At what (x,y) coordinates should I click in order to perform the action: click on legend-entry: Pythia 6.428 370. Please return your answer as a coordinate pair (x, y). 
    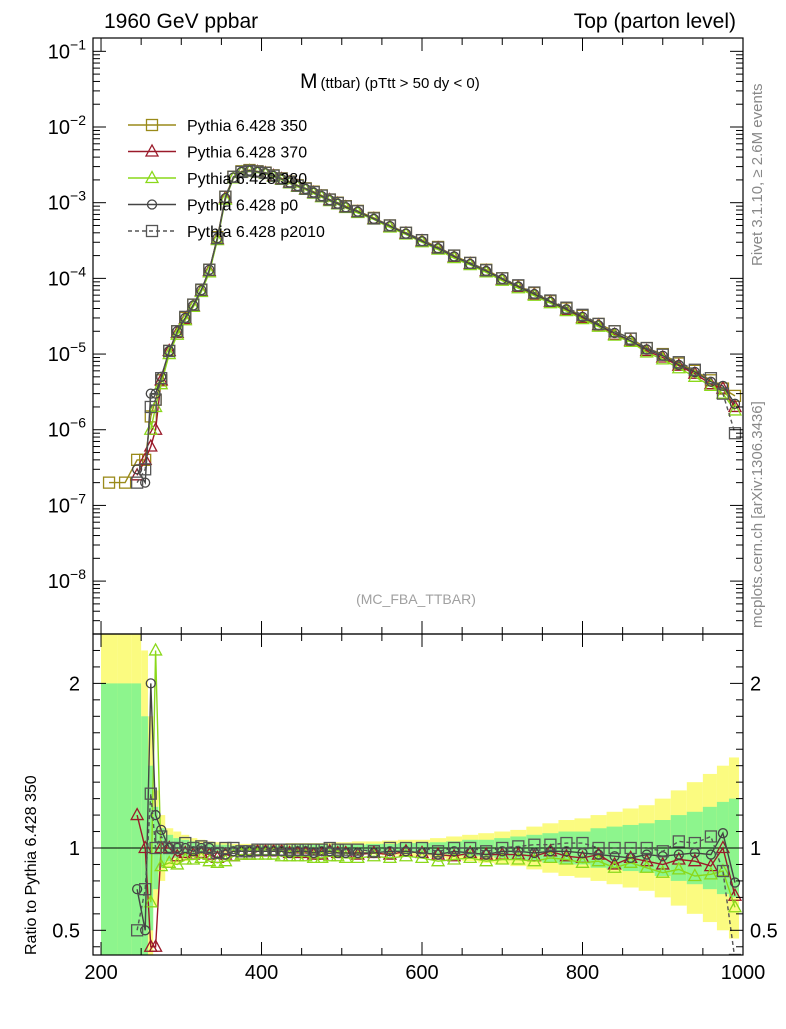
    Looking at the image, I should click on (217, 152).